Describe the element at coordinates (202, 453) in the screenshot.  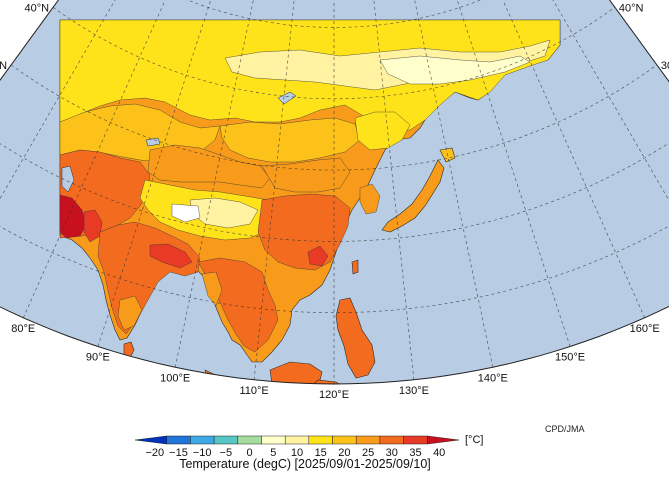
I see `colorbar-tick-label: −10` at that location.